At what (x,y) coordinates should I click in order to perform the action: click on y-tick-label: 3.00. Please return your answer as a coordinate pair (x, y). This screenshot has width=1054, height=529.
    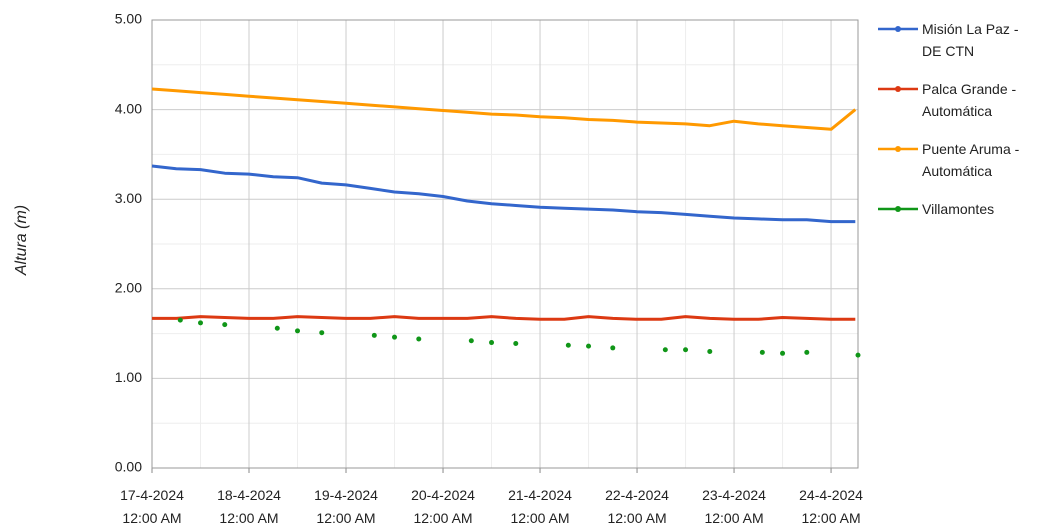
    Looking at the image, I should click on (128, 198).